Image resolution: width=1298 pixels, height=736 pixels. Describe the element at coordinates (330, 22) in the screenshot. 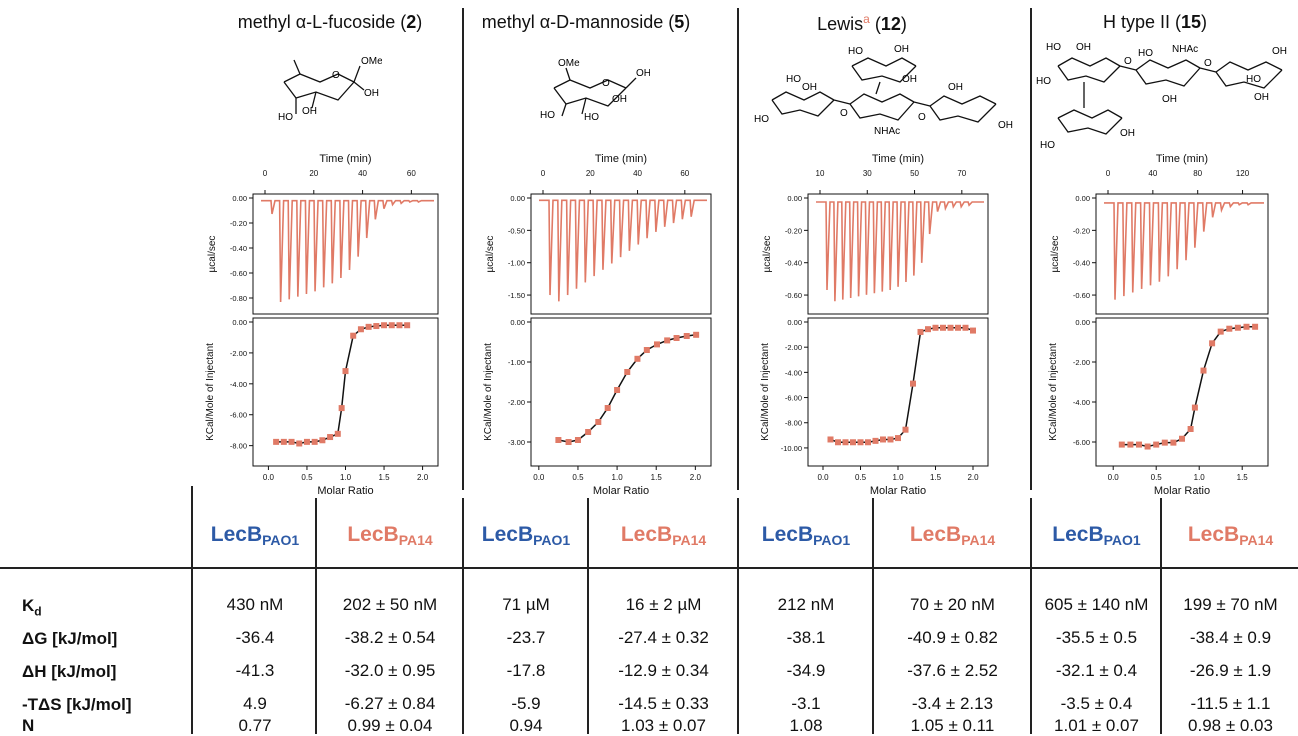

I see `panel-title-2: methyl α-L-fucoside (2)` at that location.